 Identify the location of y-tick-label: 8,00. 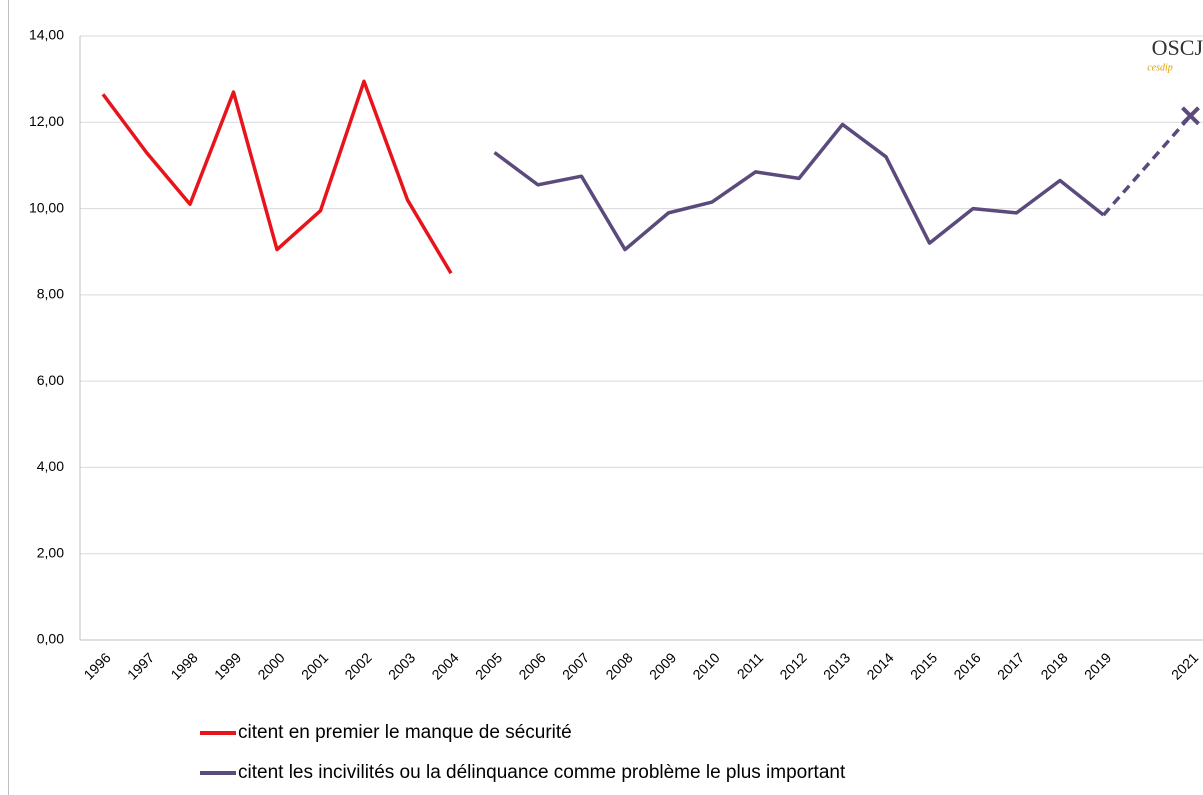
(50, 294).